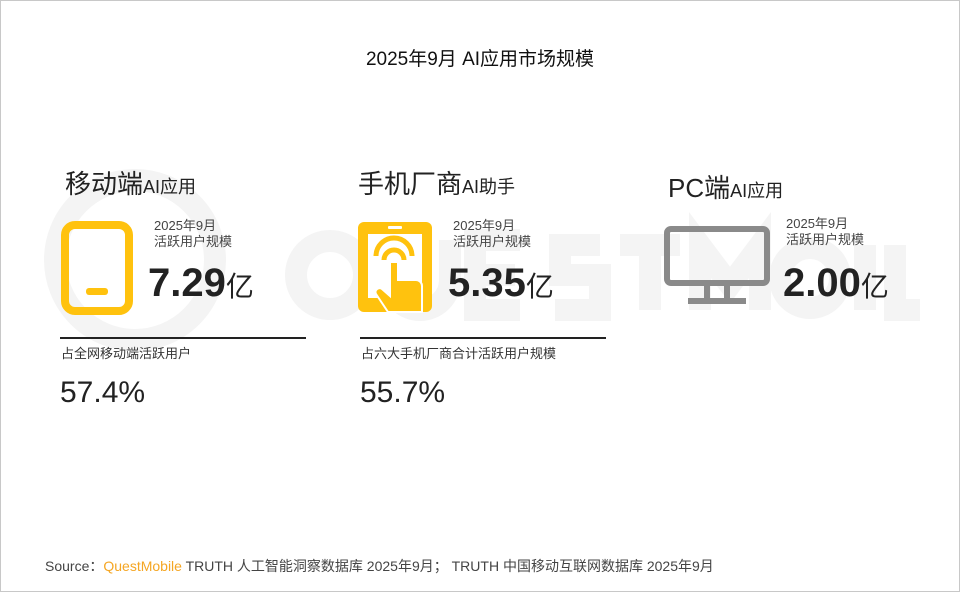  What do you see at coordinates (480, 59) in the screenshot?
I see `page-title: 2025年9月 AI应用市场规模` at bounding box center [480, 59].